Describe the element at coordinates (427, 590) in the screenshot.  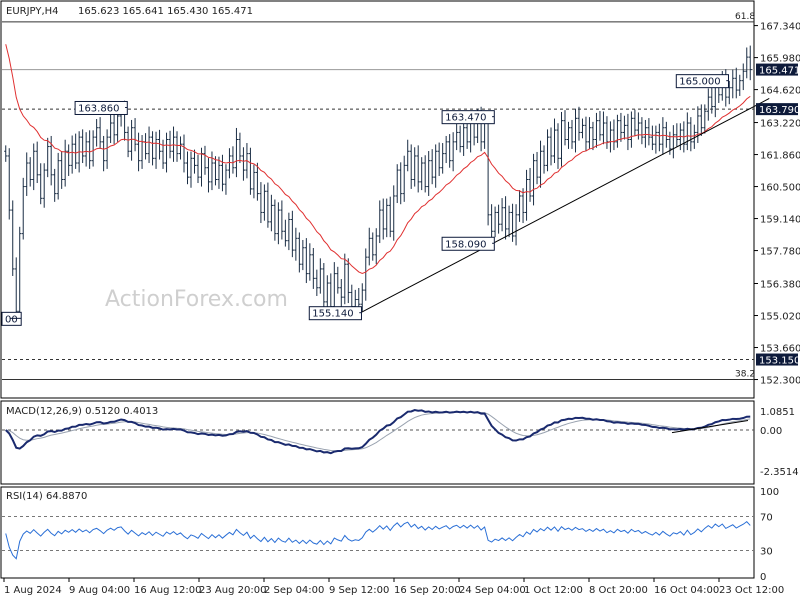
I see `x-tick-label: 16 Sep 20:00` at that location.